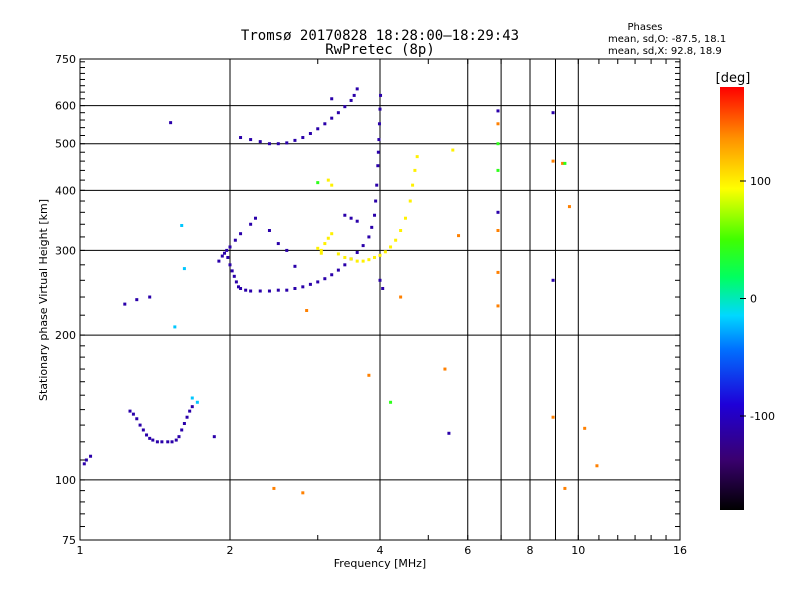  Describe the element at coordinates (380, 563) in the screenshot. I see `x-axis-label: Frequency [MHz]` at that location.